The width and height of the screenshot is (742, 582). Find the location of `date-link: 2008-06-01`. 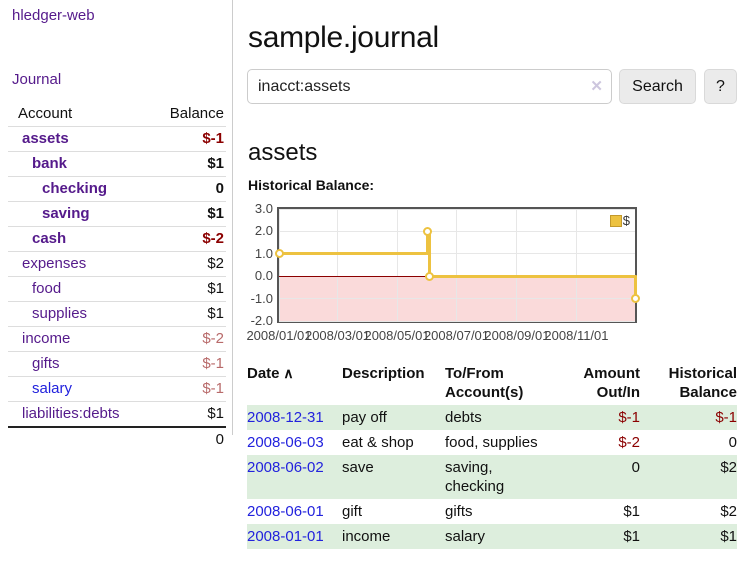

date-link: 2008-06-01 is located at coordinates (285, 511).